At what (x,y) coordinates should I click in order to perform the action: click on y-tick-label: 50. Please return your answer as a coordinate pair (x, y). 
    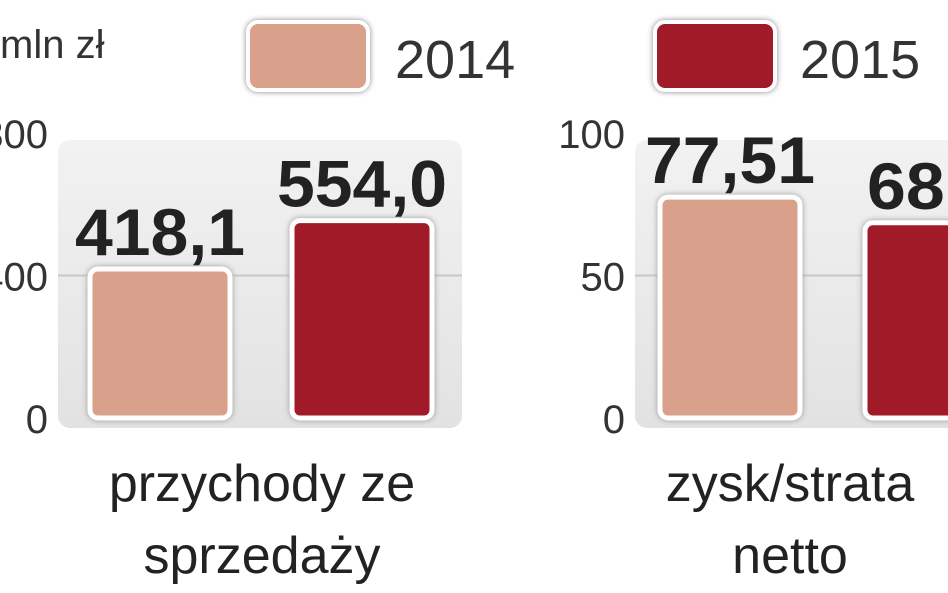
    Looking at the image, I should click on (603, 278).